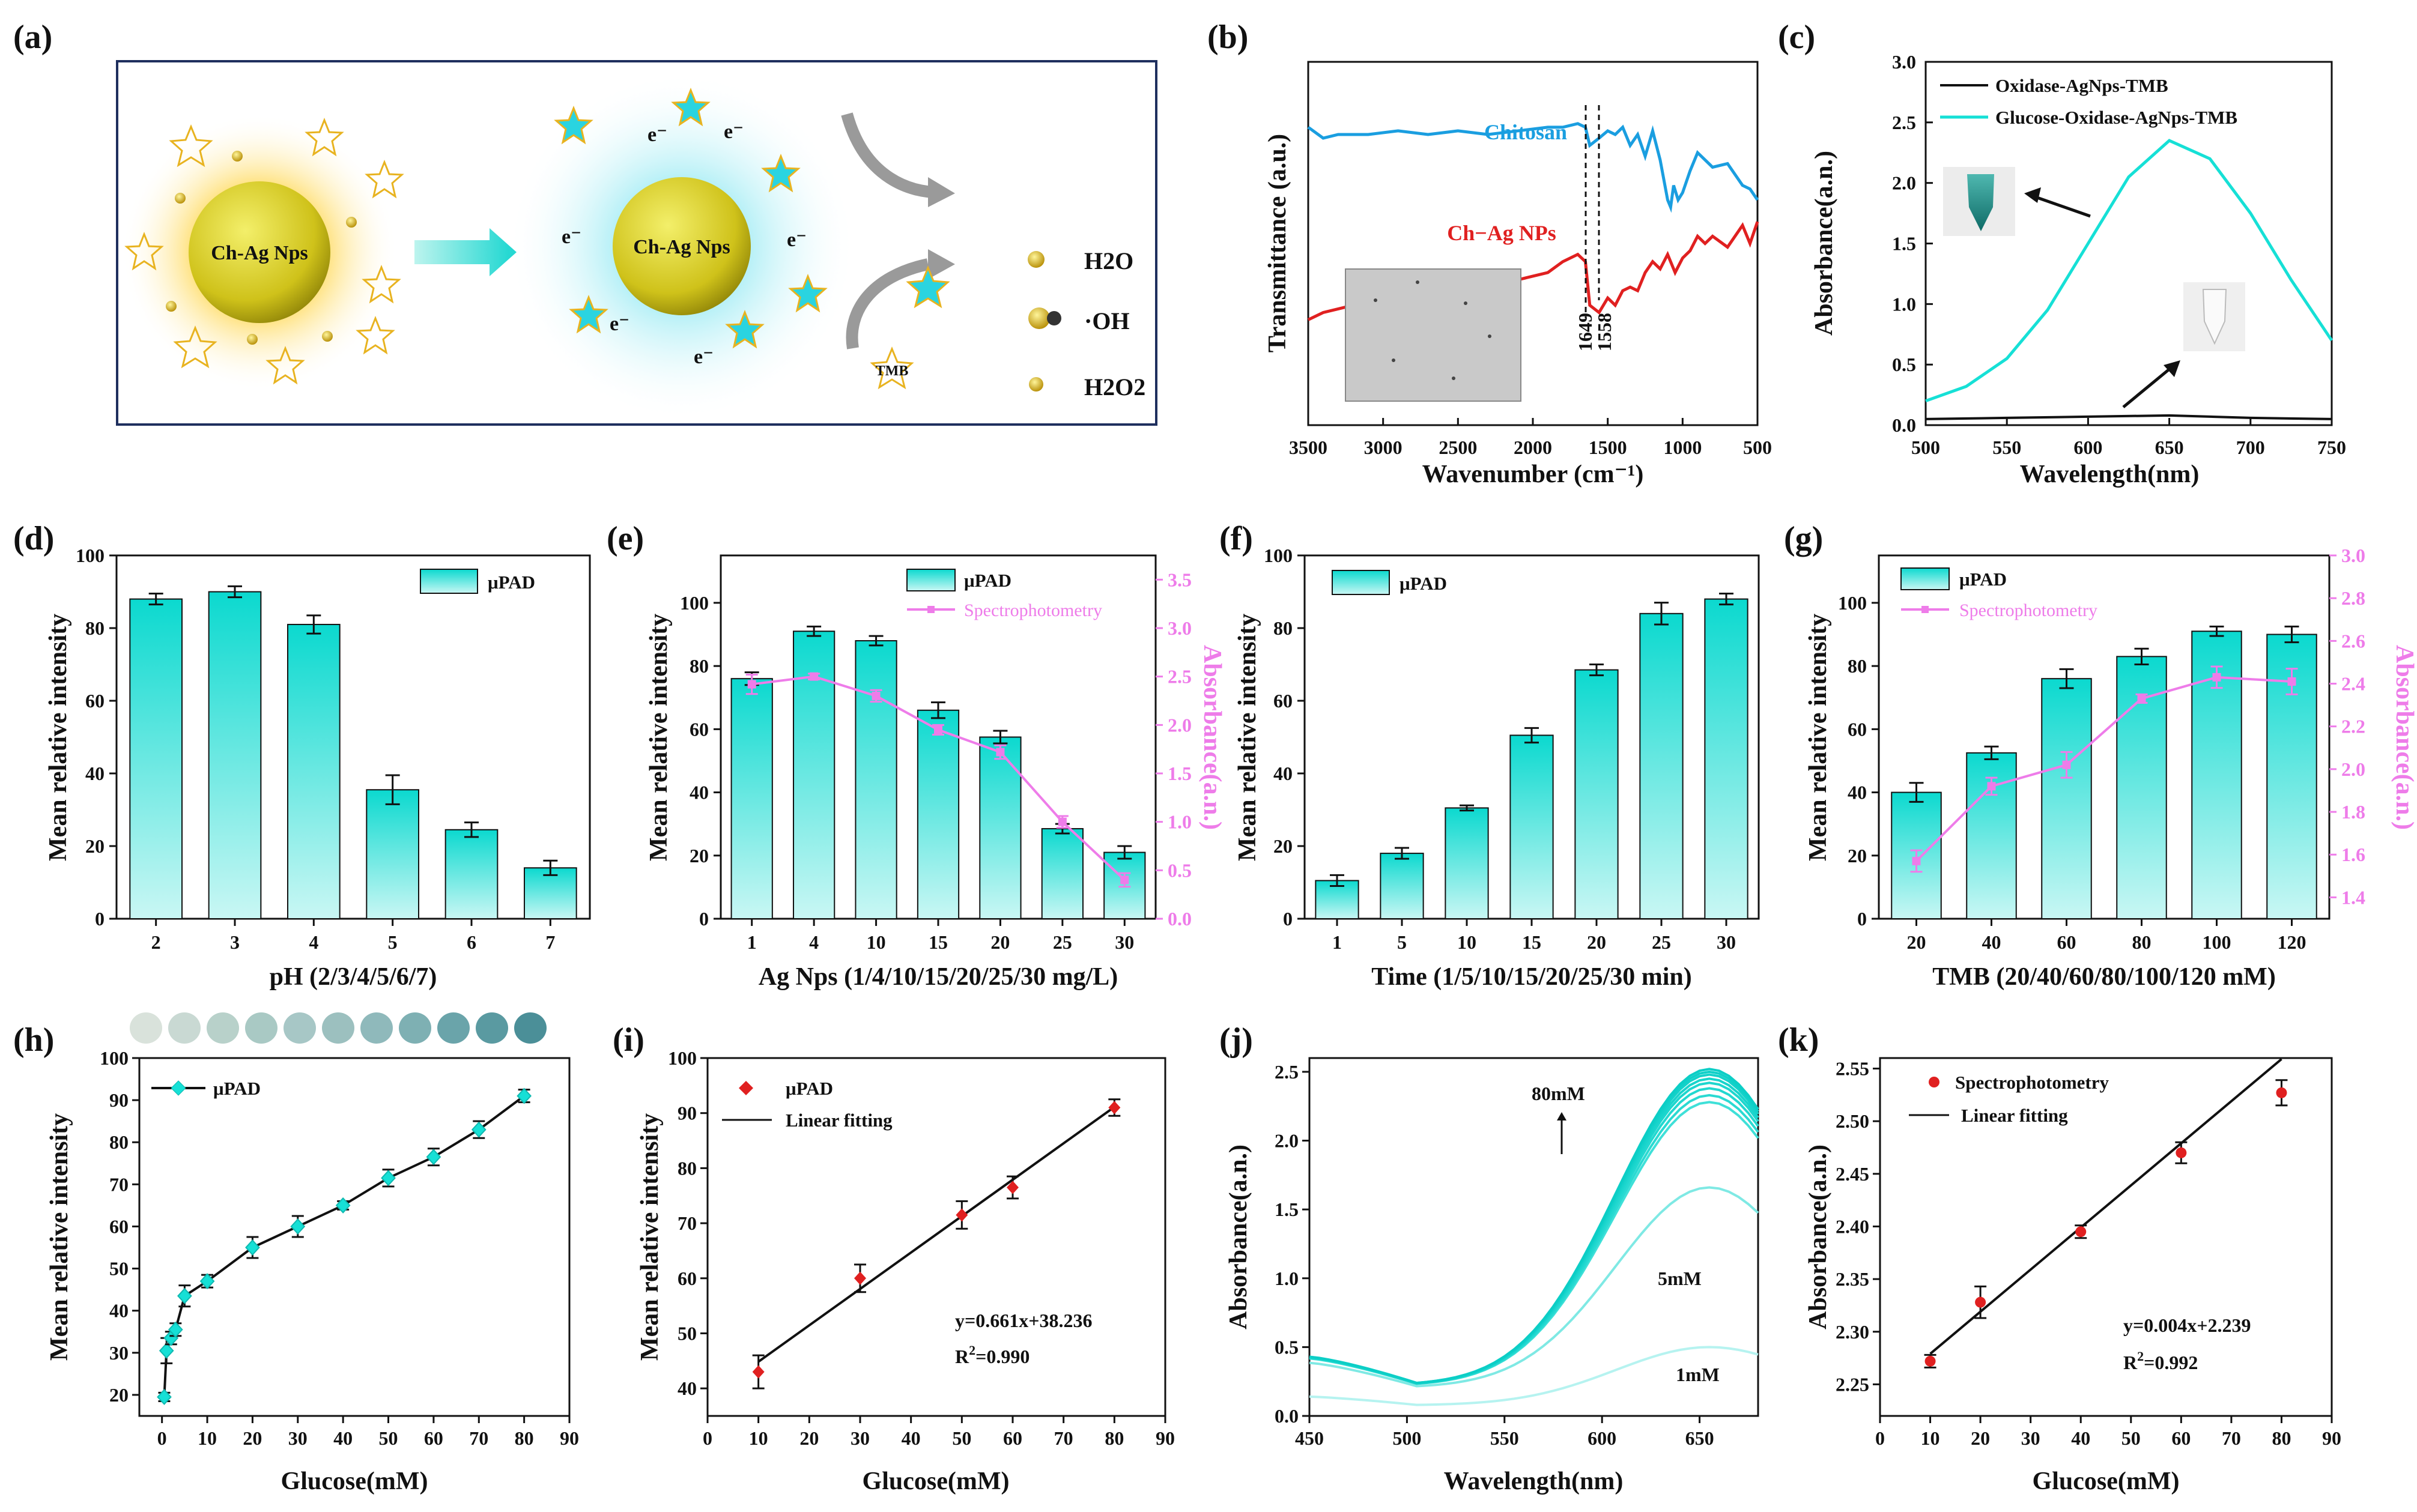 The image size is (2417, 1512). I want to click on x-tick-label: 2500, so click(1458, 448).